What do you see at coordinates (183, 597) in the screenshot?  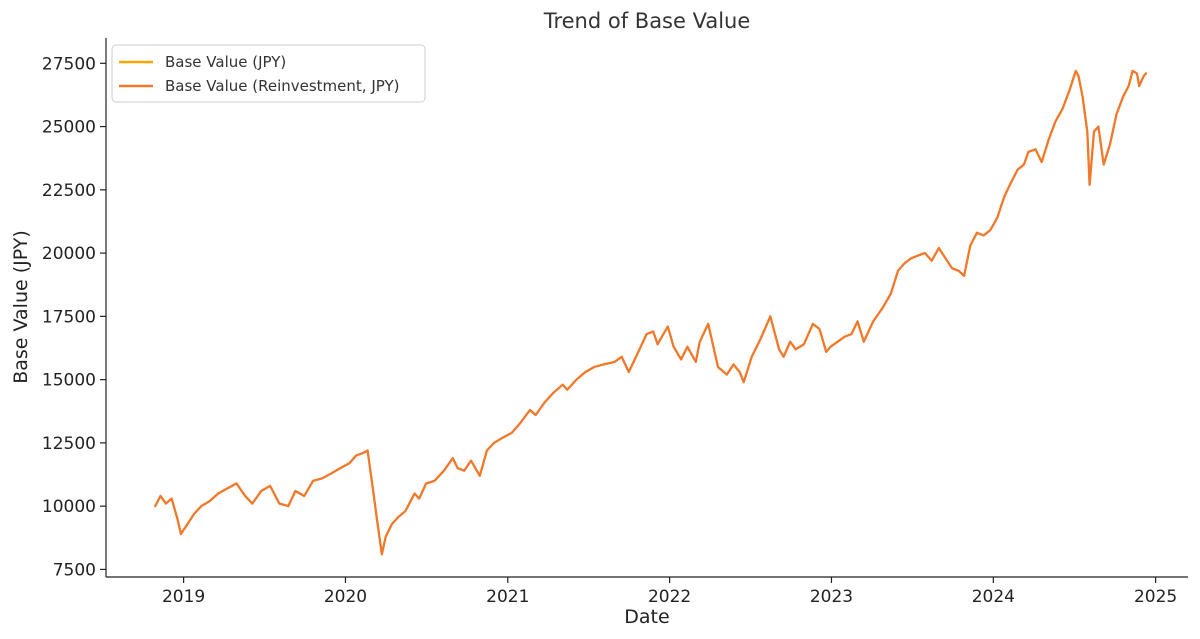 I see `x-tick-label: 2019` at bounding box center [183, 597].